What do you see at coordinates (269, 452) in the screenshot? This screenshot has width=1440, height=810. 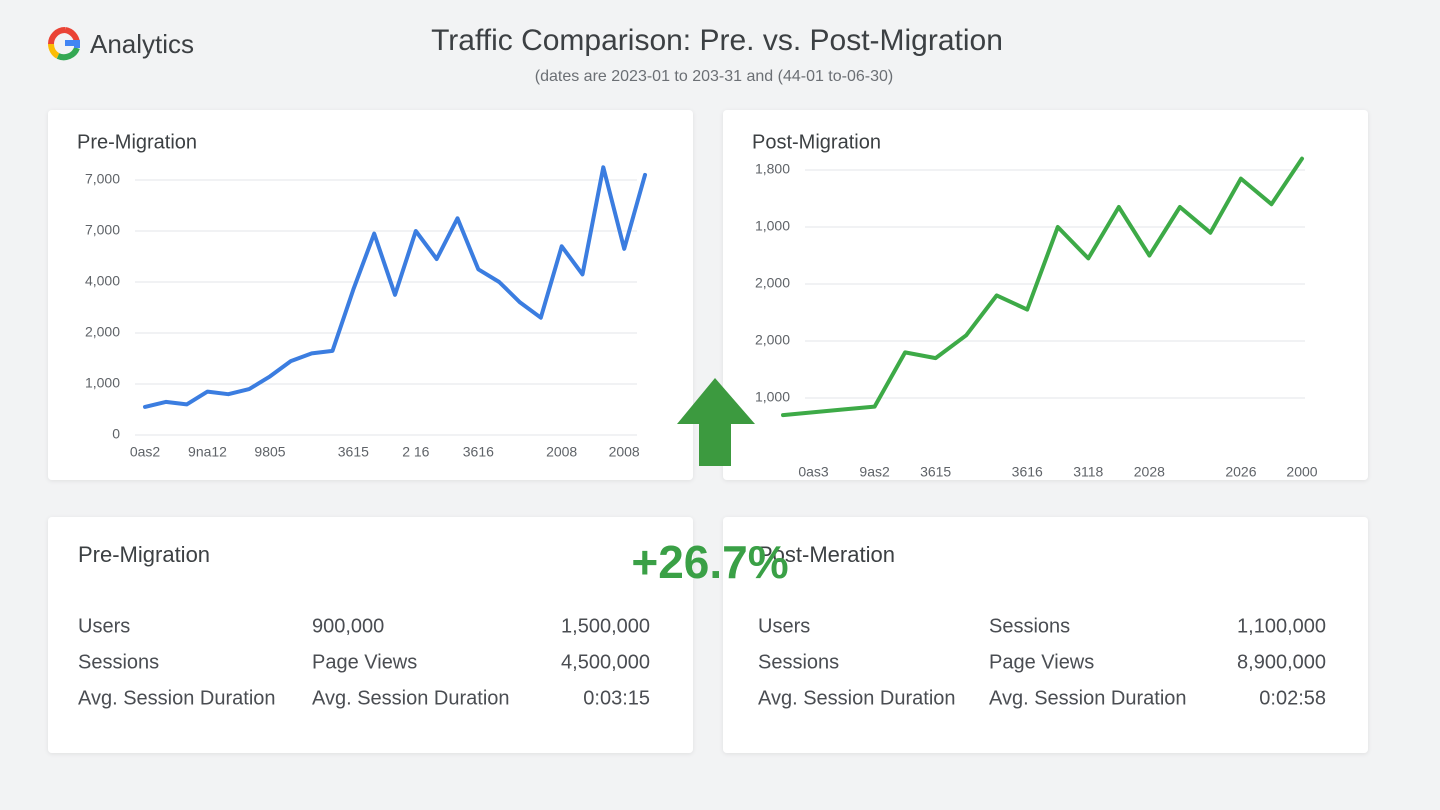 I see `x-tick-label: 9805` at bounding box center [269, 452].